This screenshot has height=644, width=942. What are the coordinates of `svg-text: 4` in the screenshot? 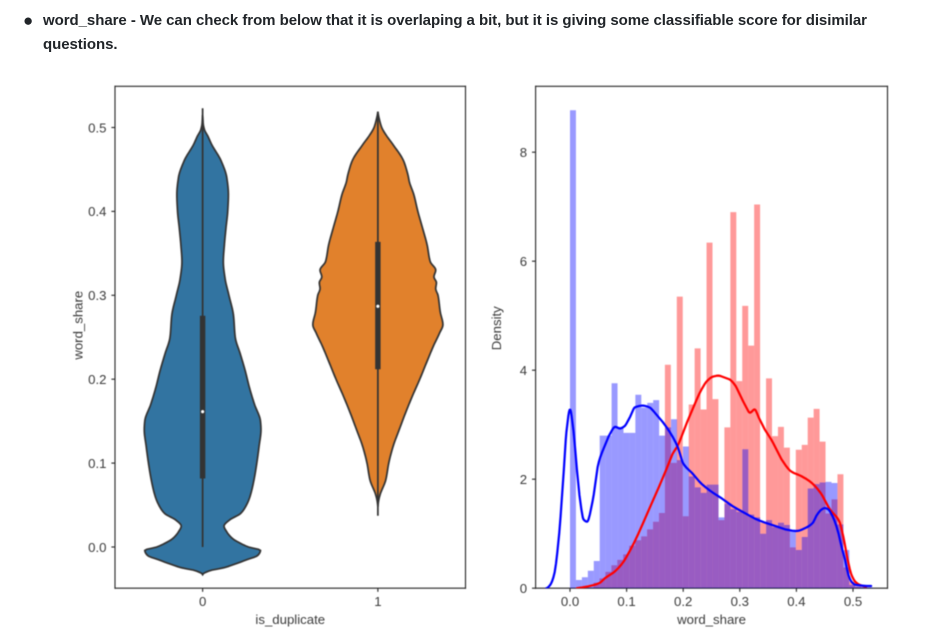 It's located at (523, 370).